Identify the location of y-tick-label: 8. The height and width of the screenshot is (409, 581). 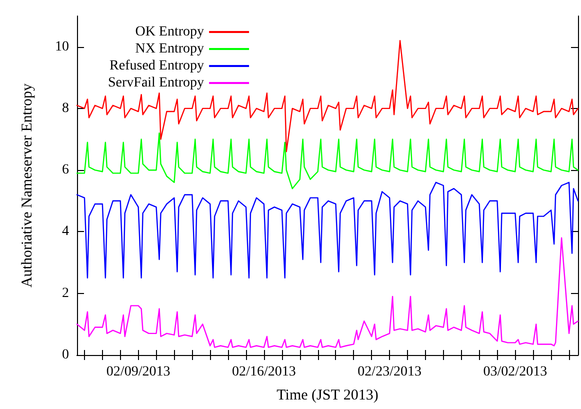
(65, 108).